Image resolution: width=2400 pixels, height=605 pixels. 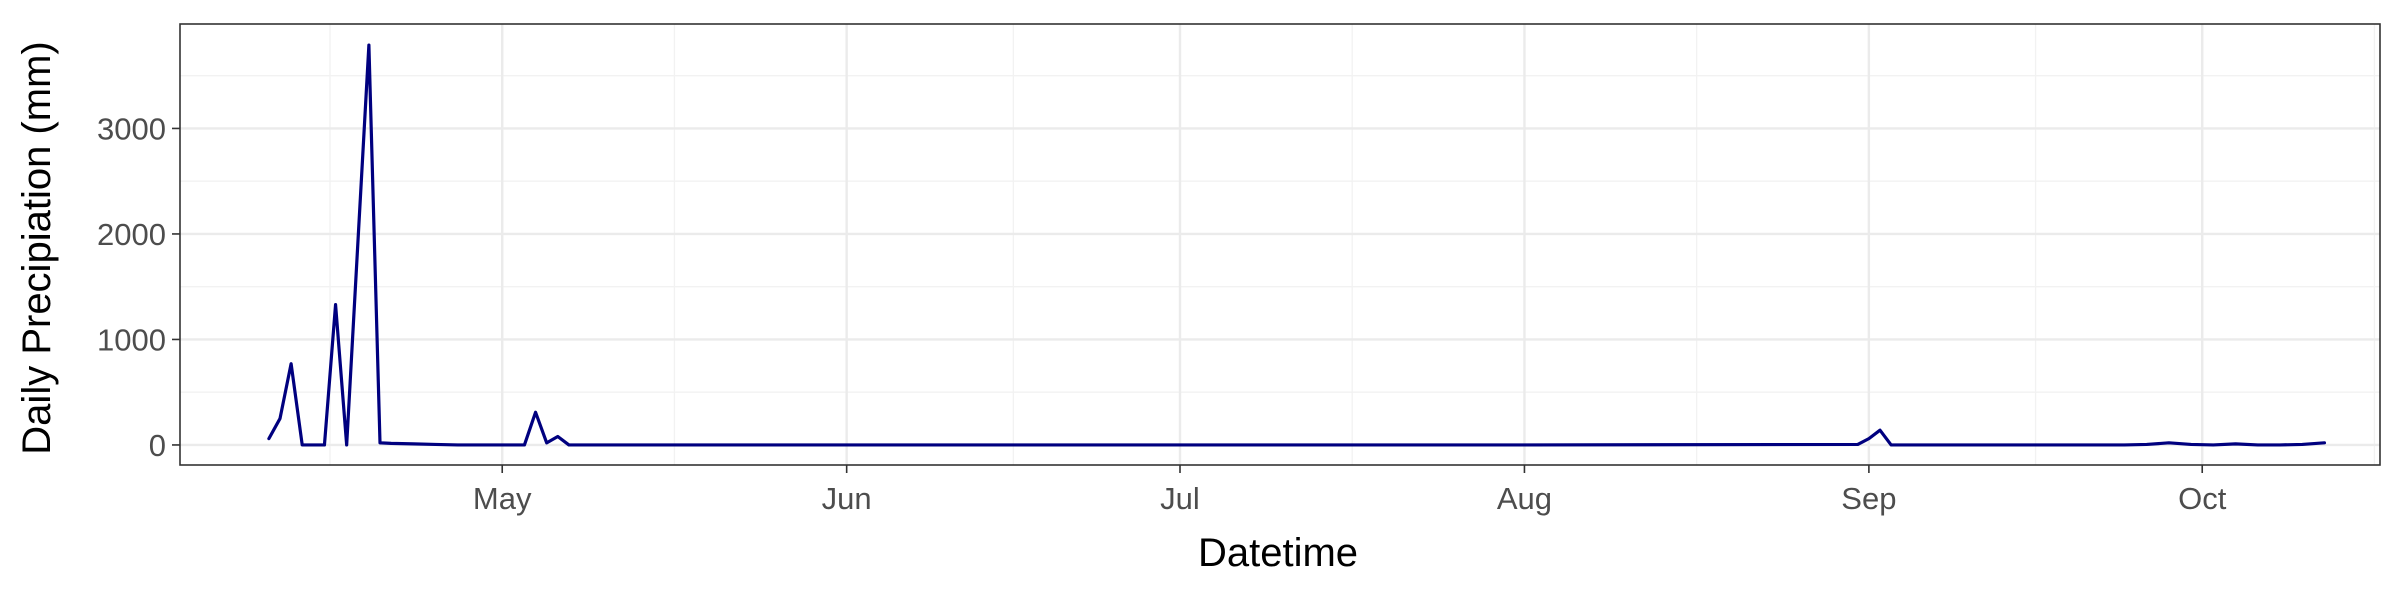 What do you see at coordinates (138, 287) in the screenshot?
I see `y-axis: 0 1000 2000 3000` at bounding box center [138, 287].